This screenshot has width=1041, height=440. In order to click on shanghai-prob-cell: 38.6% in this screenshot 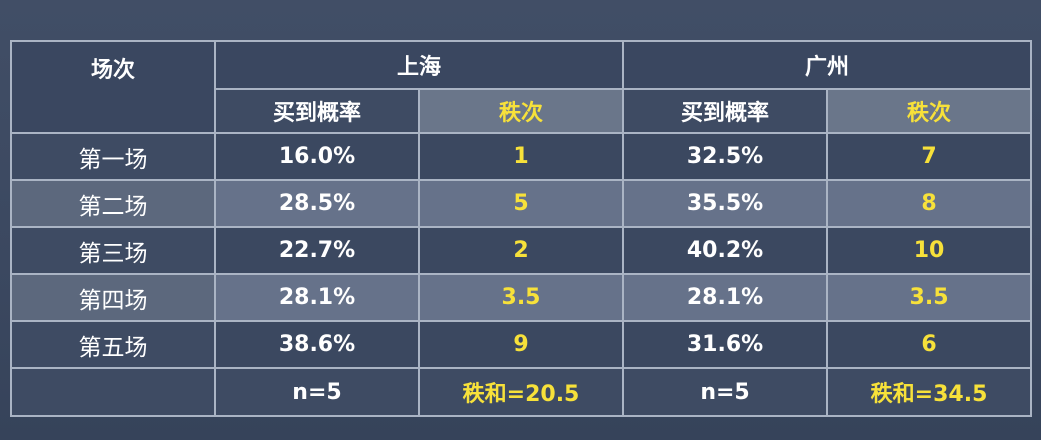, I will do `click(317, 344)`.